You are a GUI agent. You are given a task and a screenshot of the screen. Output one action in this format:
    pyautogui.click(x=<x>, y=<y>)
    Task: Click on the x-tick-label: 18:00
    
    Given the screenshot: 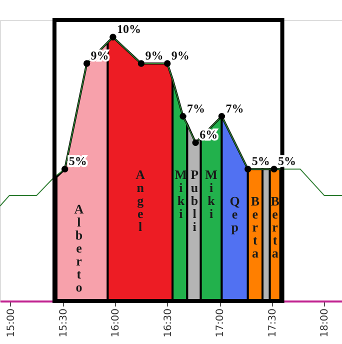 What is the action you would take?
    pyautogui.click(x=325, y=323)
    